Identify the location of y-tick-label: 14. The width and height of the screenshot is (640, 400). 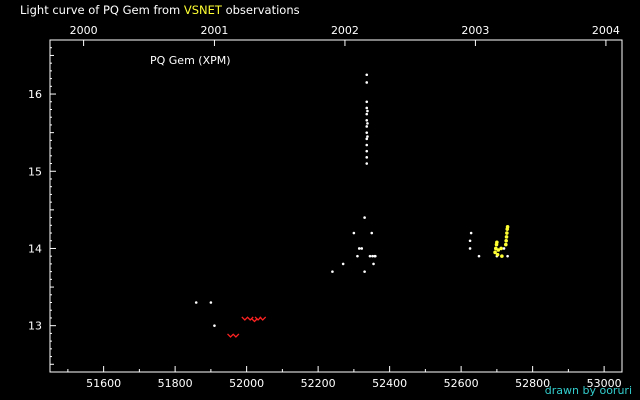
(35, 248).